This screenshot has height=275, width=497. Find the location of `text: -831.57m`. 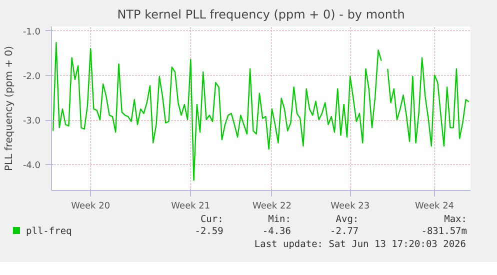

text: -831.57m is located at coordinates (443, 231).